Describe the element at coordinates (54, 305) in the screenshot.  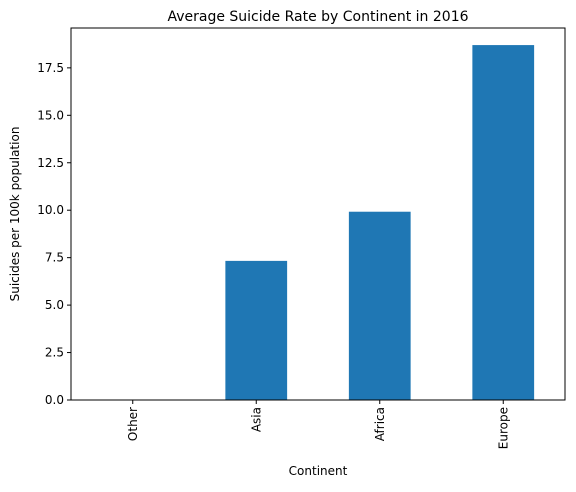
I see `y-tick-label: 5.0` at that location.